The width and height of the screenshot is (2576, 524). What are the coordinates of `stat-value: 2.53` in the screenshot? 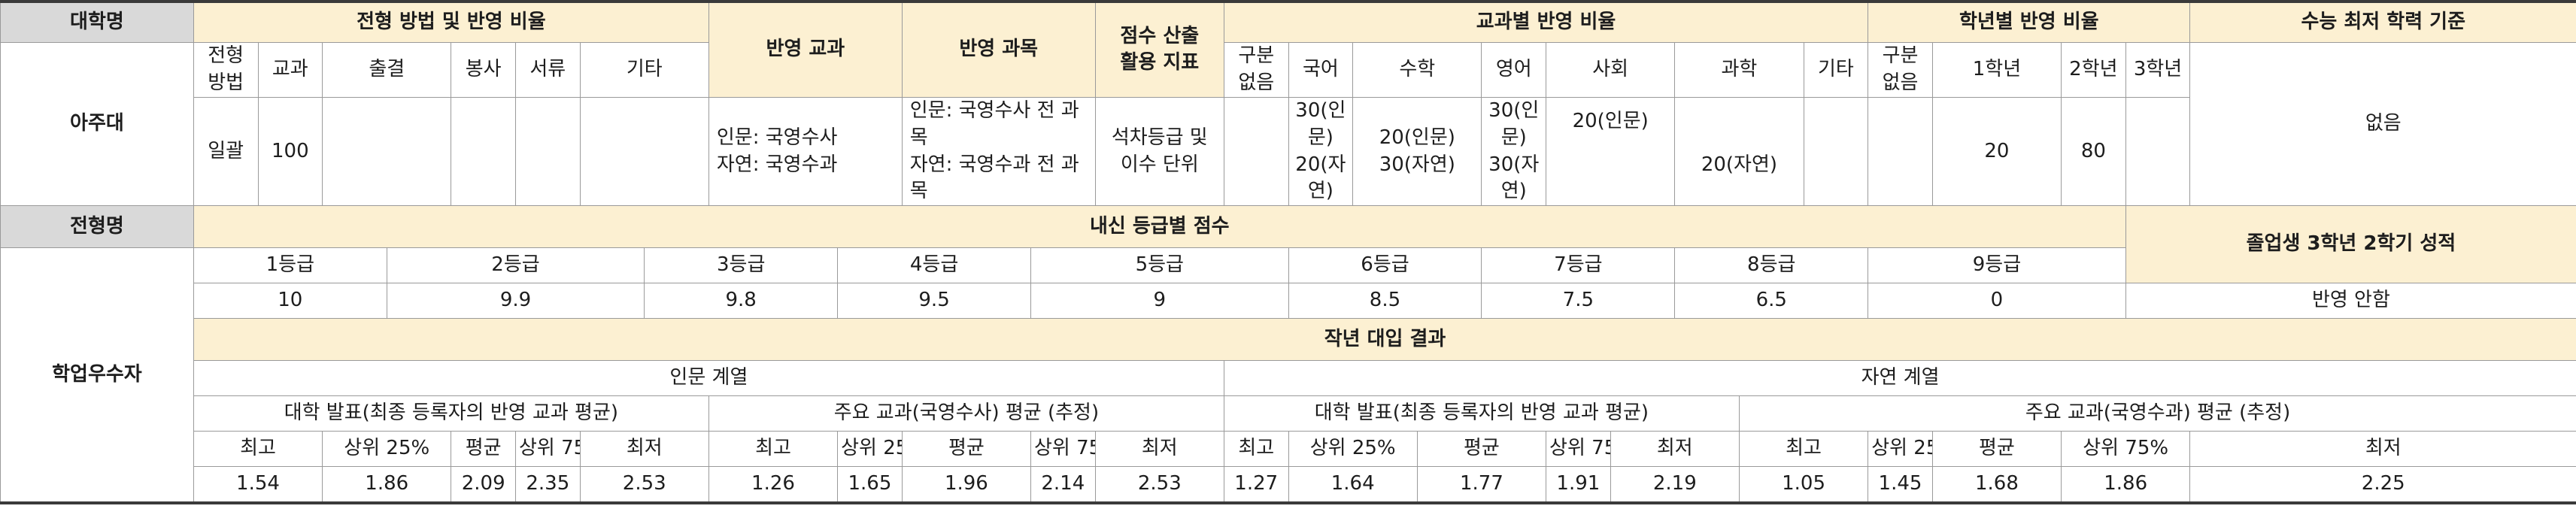 It's located at (1159, 485).